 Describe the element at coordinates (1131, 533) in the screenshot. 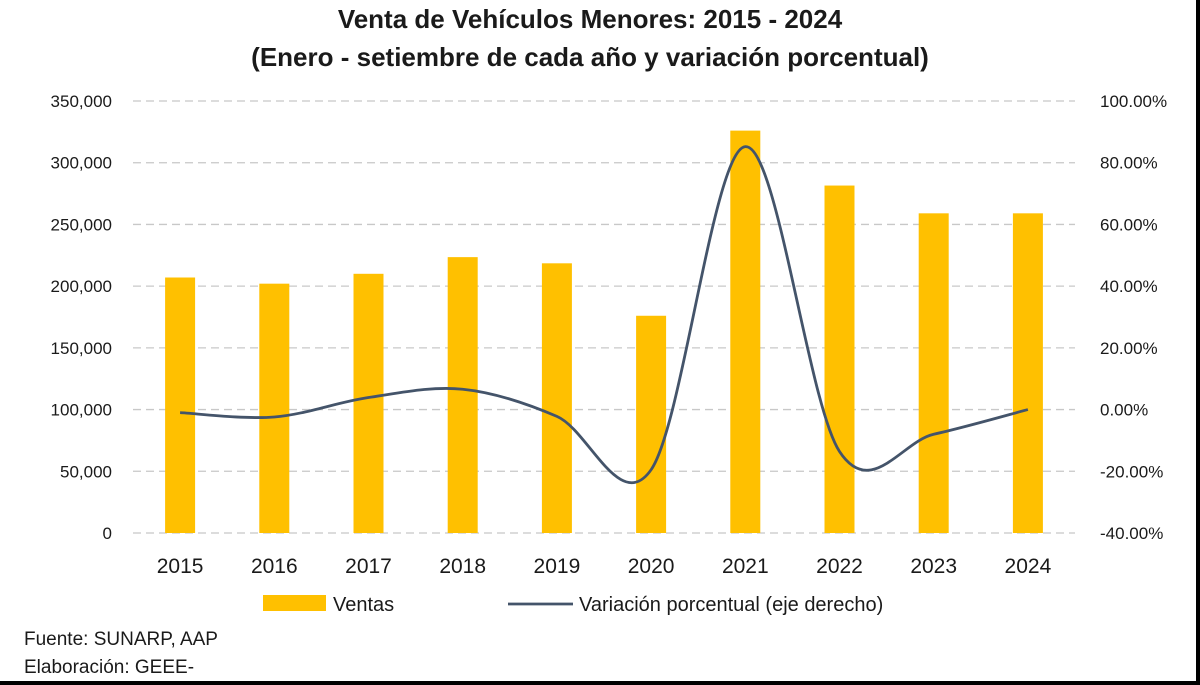

I see `y-right-tick-label: -40.00%` at that location.